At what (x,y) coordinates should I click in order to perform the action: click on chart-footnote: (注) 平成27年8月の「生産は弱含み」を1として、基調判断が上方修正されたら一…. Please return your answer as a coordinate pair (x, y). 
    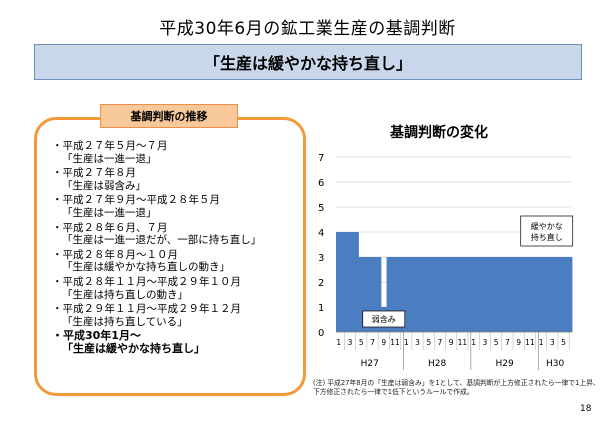
    Looking at the image, I should click on (456, 387).